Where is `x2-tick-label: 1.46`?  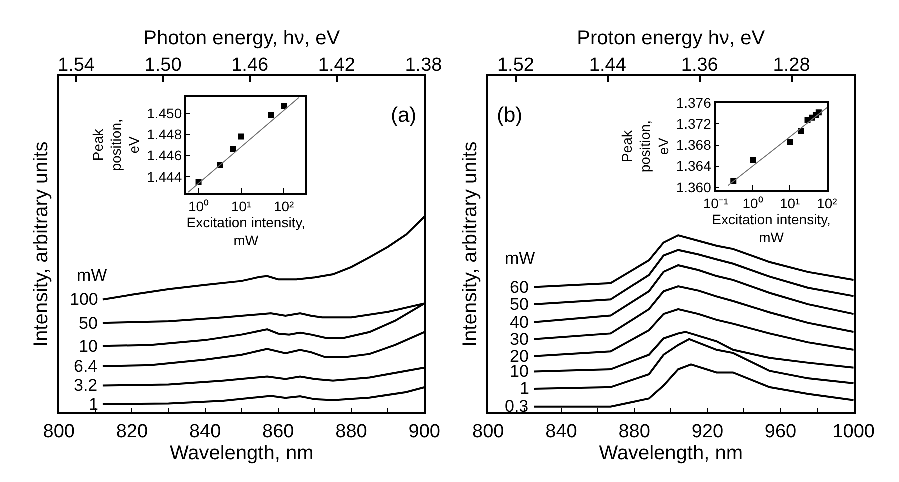 x2-tick-label: 1.46 is located at coordinates (250, 65).